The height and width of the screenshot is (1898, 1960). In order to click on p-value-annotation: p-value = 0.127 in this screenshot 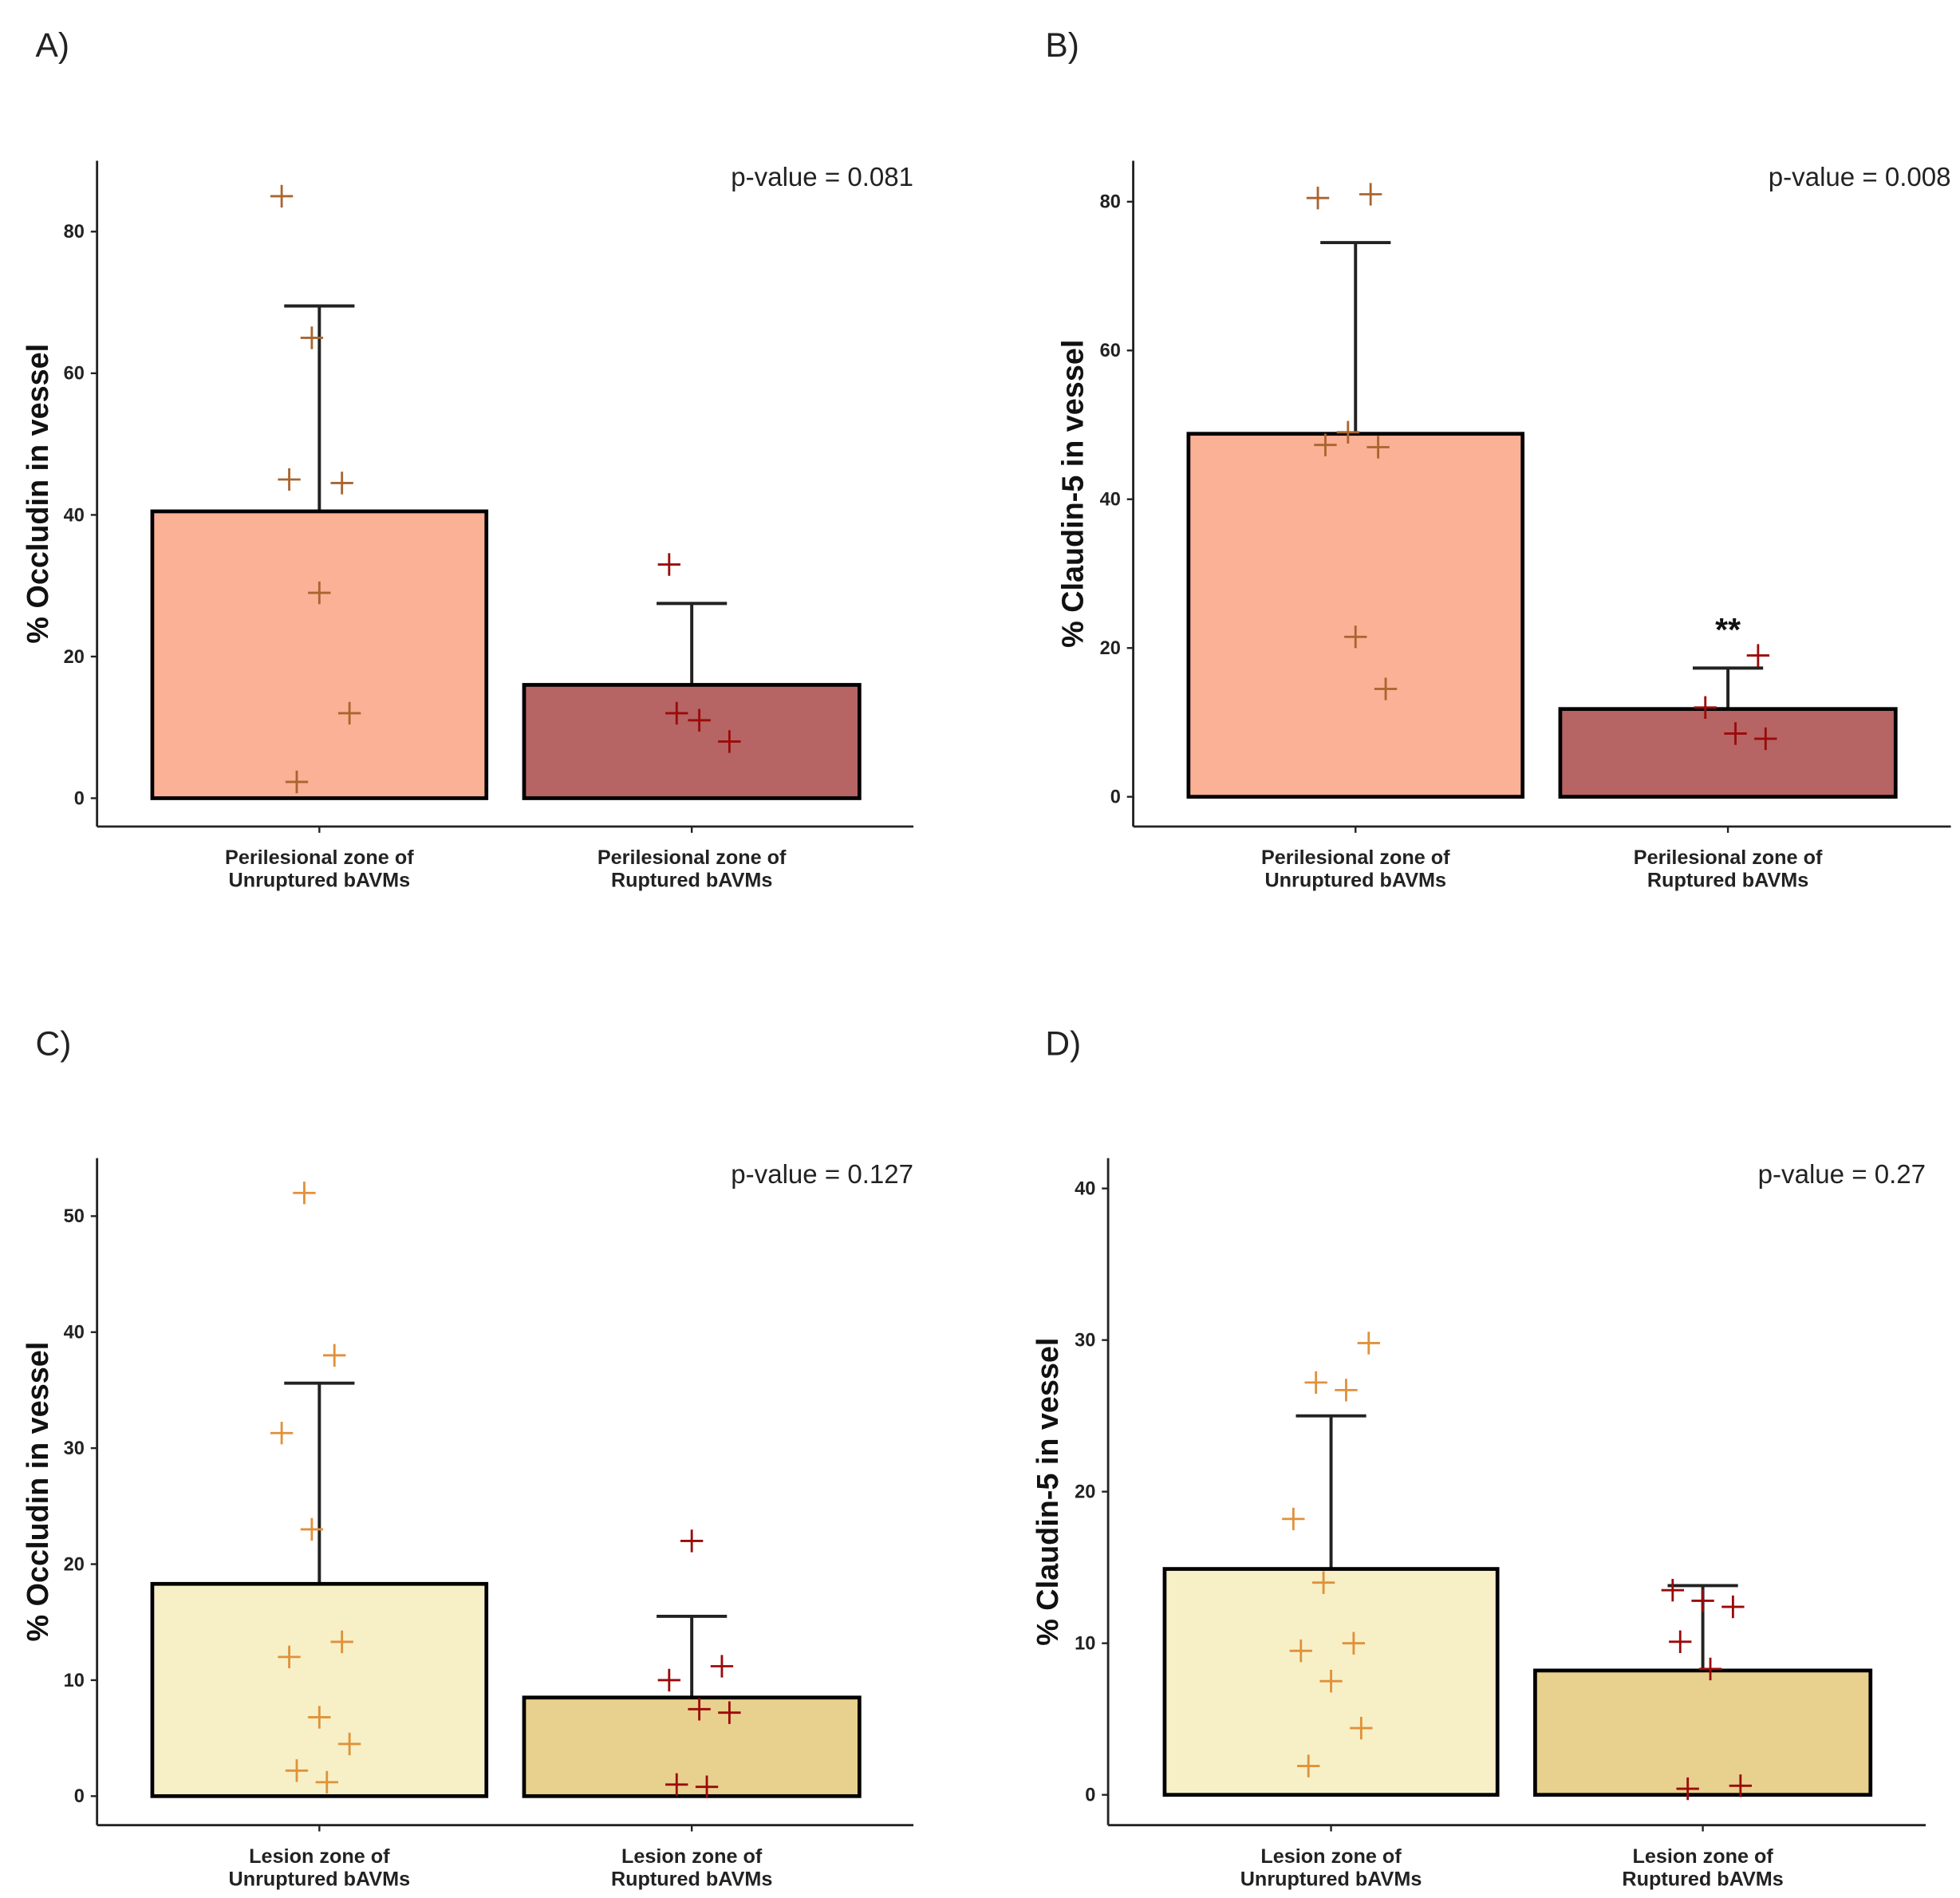, I will do `click(822, 1175)`.